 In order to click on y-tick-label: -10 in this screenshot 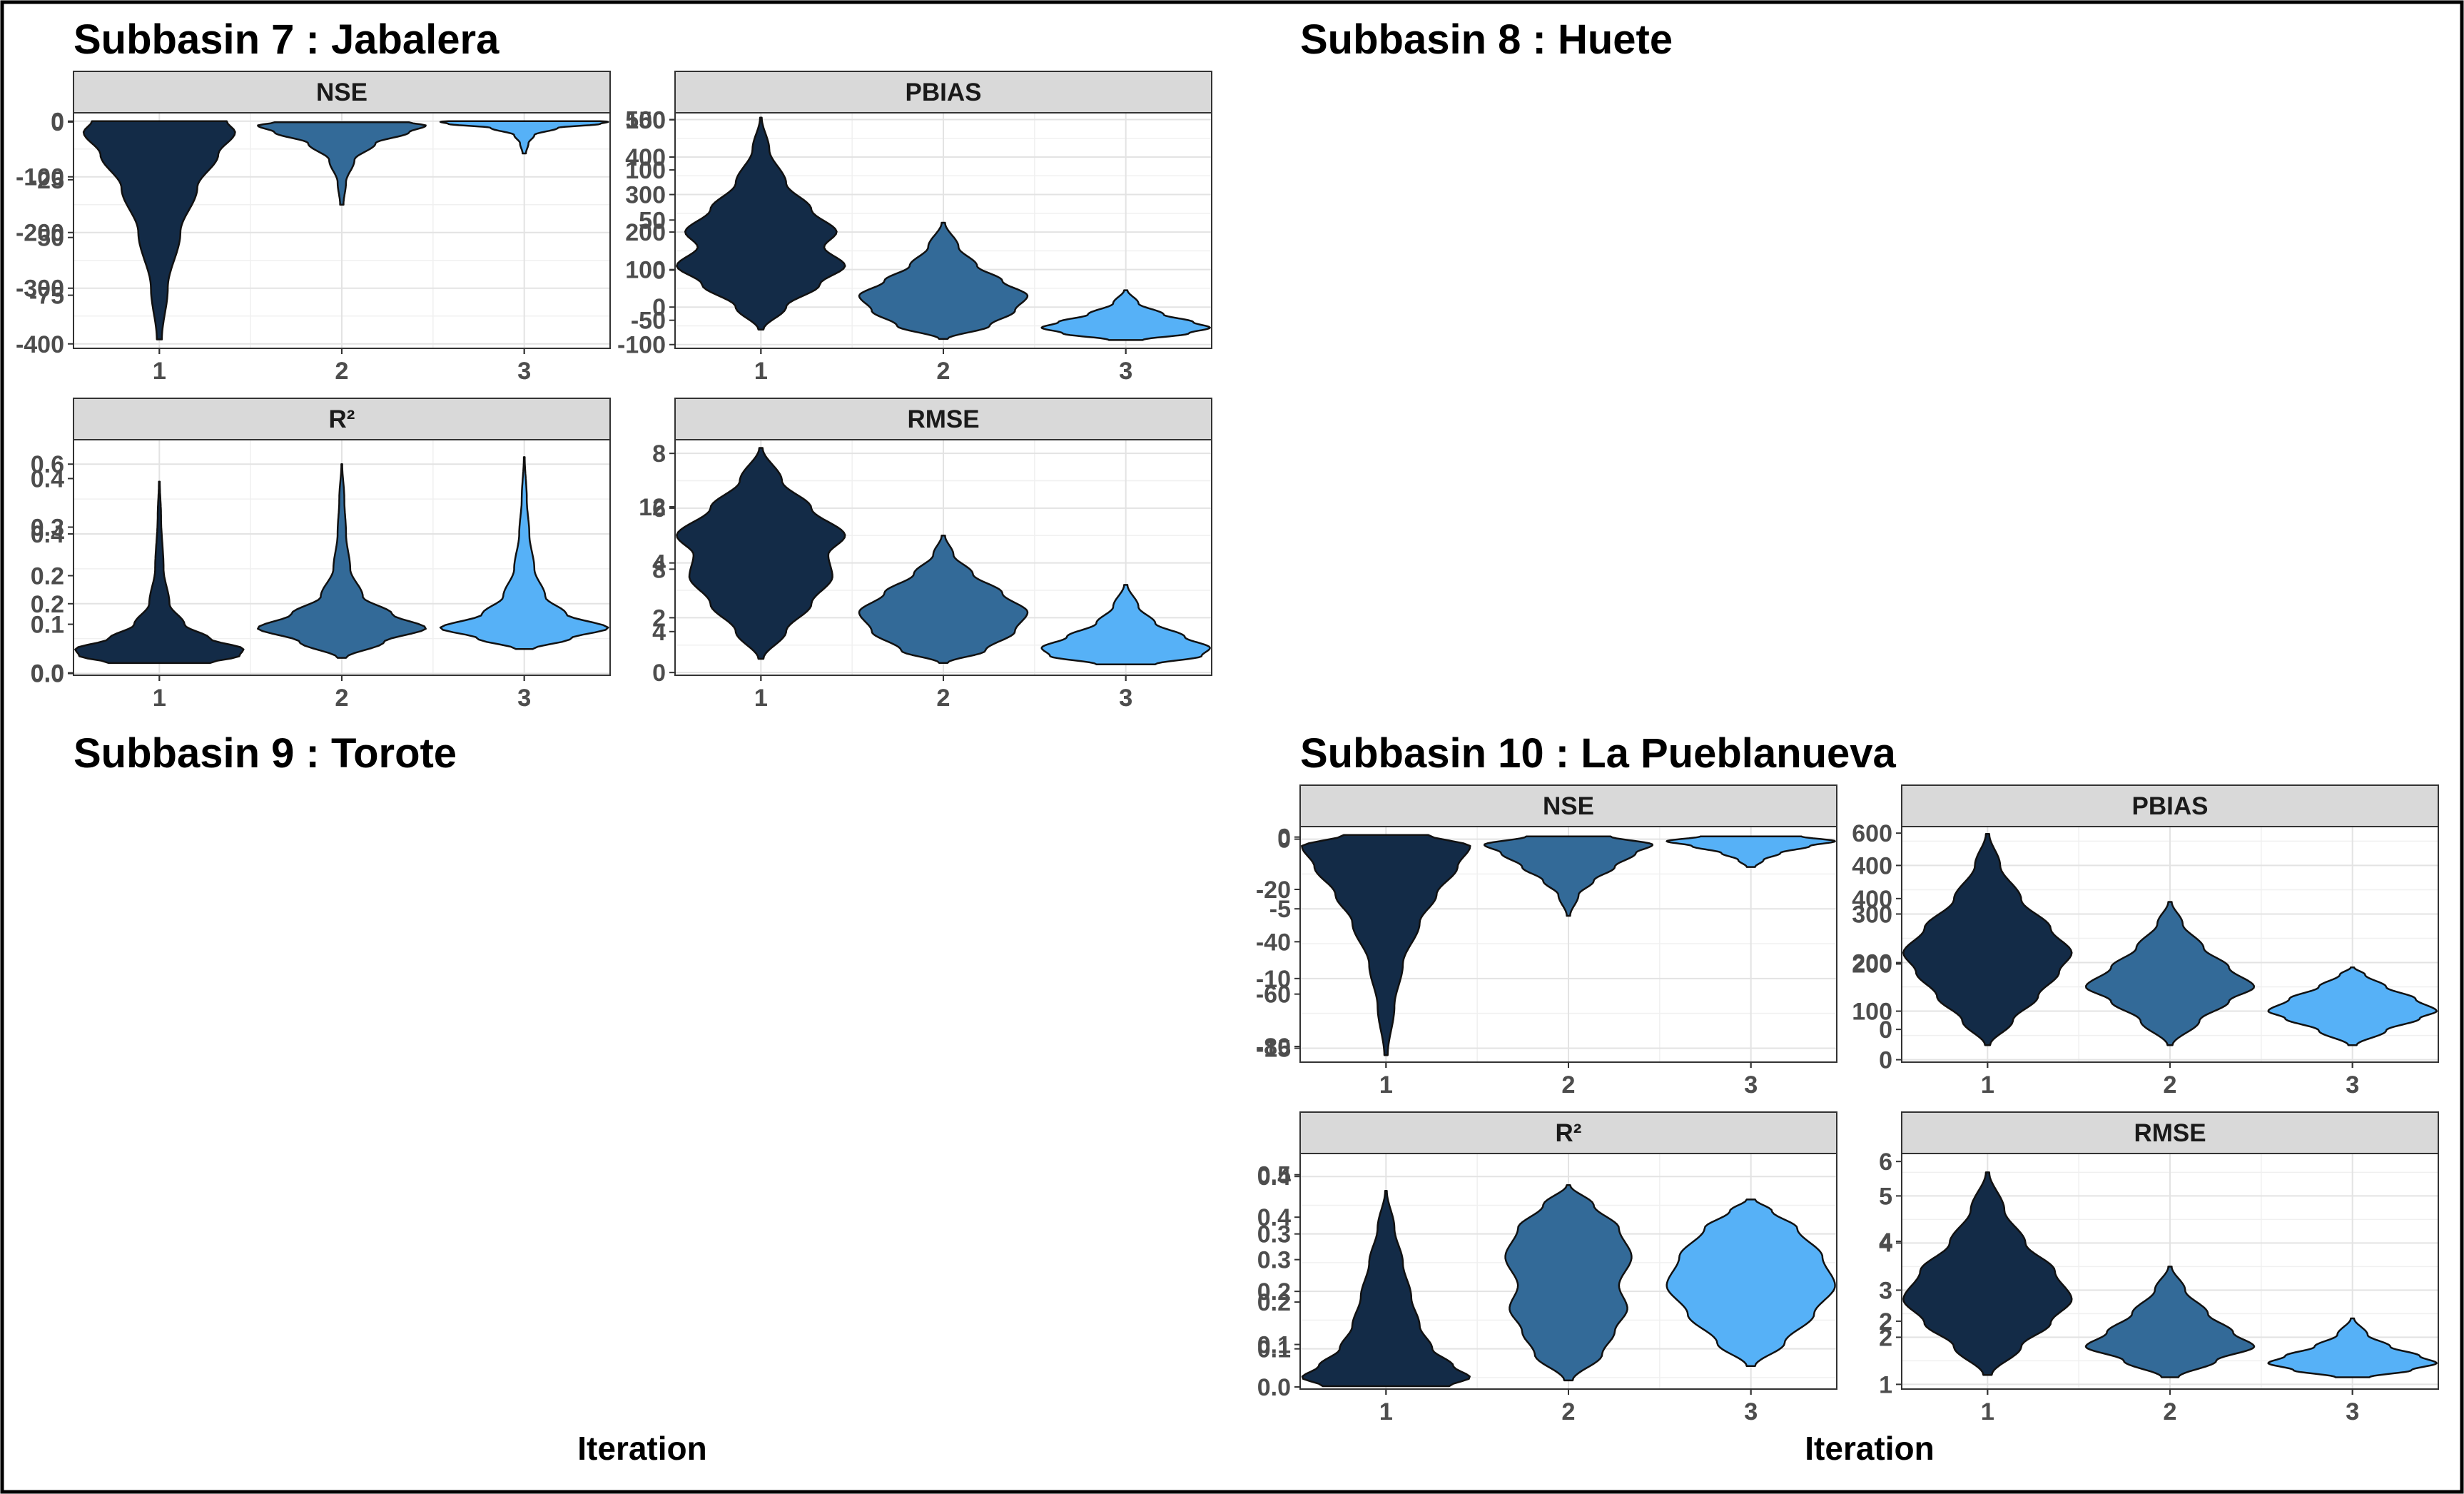, I will do `click(1273, 979)`.